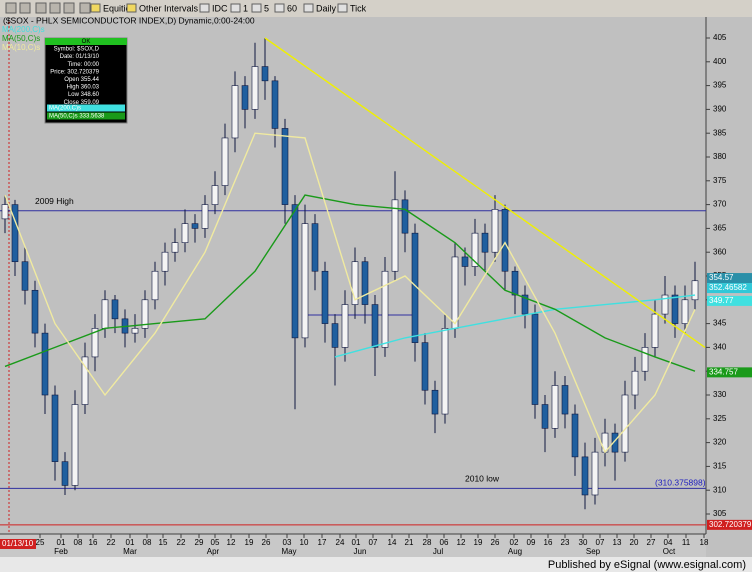 This screenshot has width=752, height=572. Describe the element at coordinates (245, 8) in the screenshot. I see `toolbar-button: 1` at that location.